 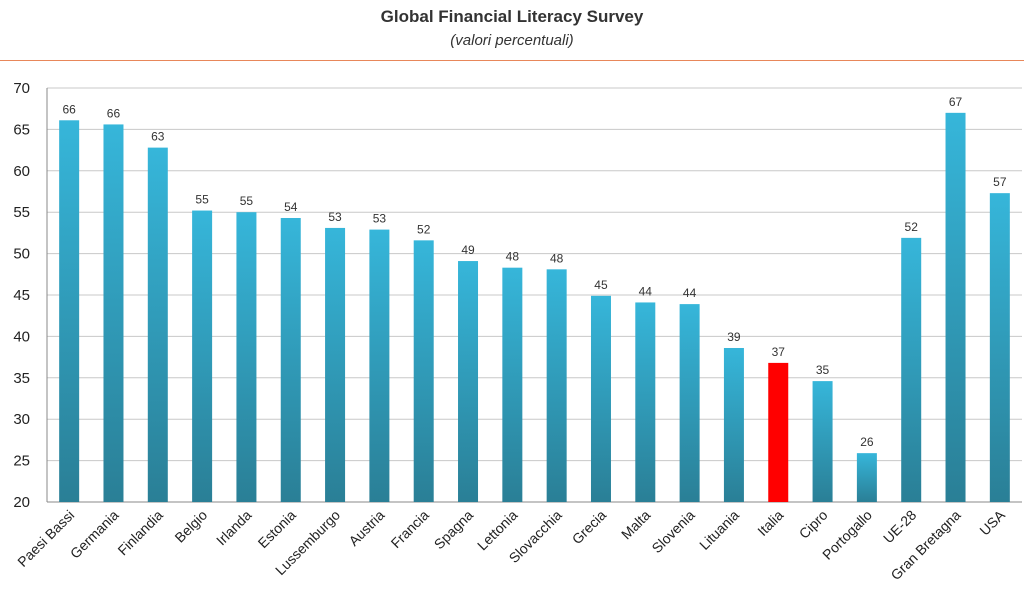 I want to click on chart-title: Global Financial Literacy Survey, so click(x=512, y=16).